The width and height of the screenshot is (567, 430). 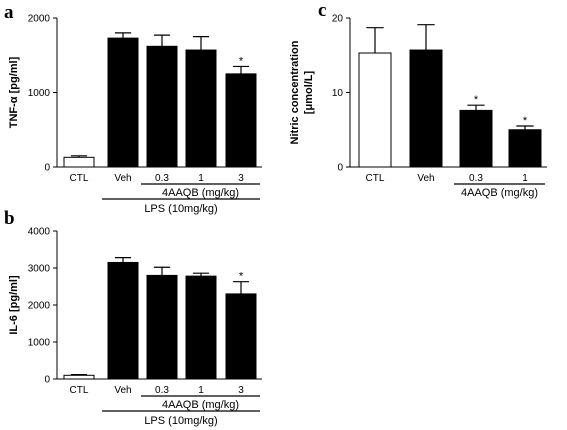 I want to click on y-tick-label: 20, so click(x=338, y=19).